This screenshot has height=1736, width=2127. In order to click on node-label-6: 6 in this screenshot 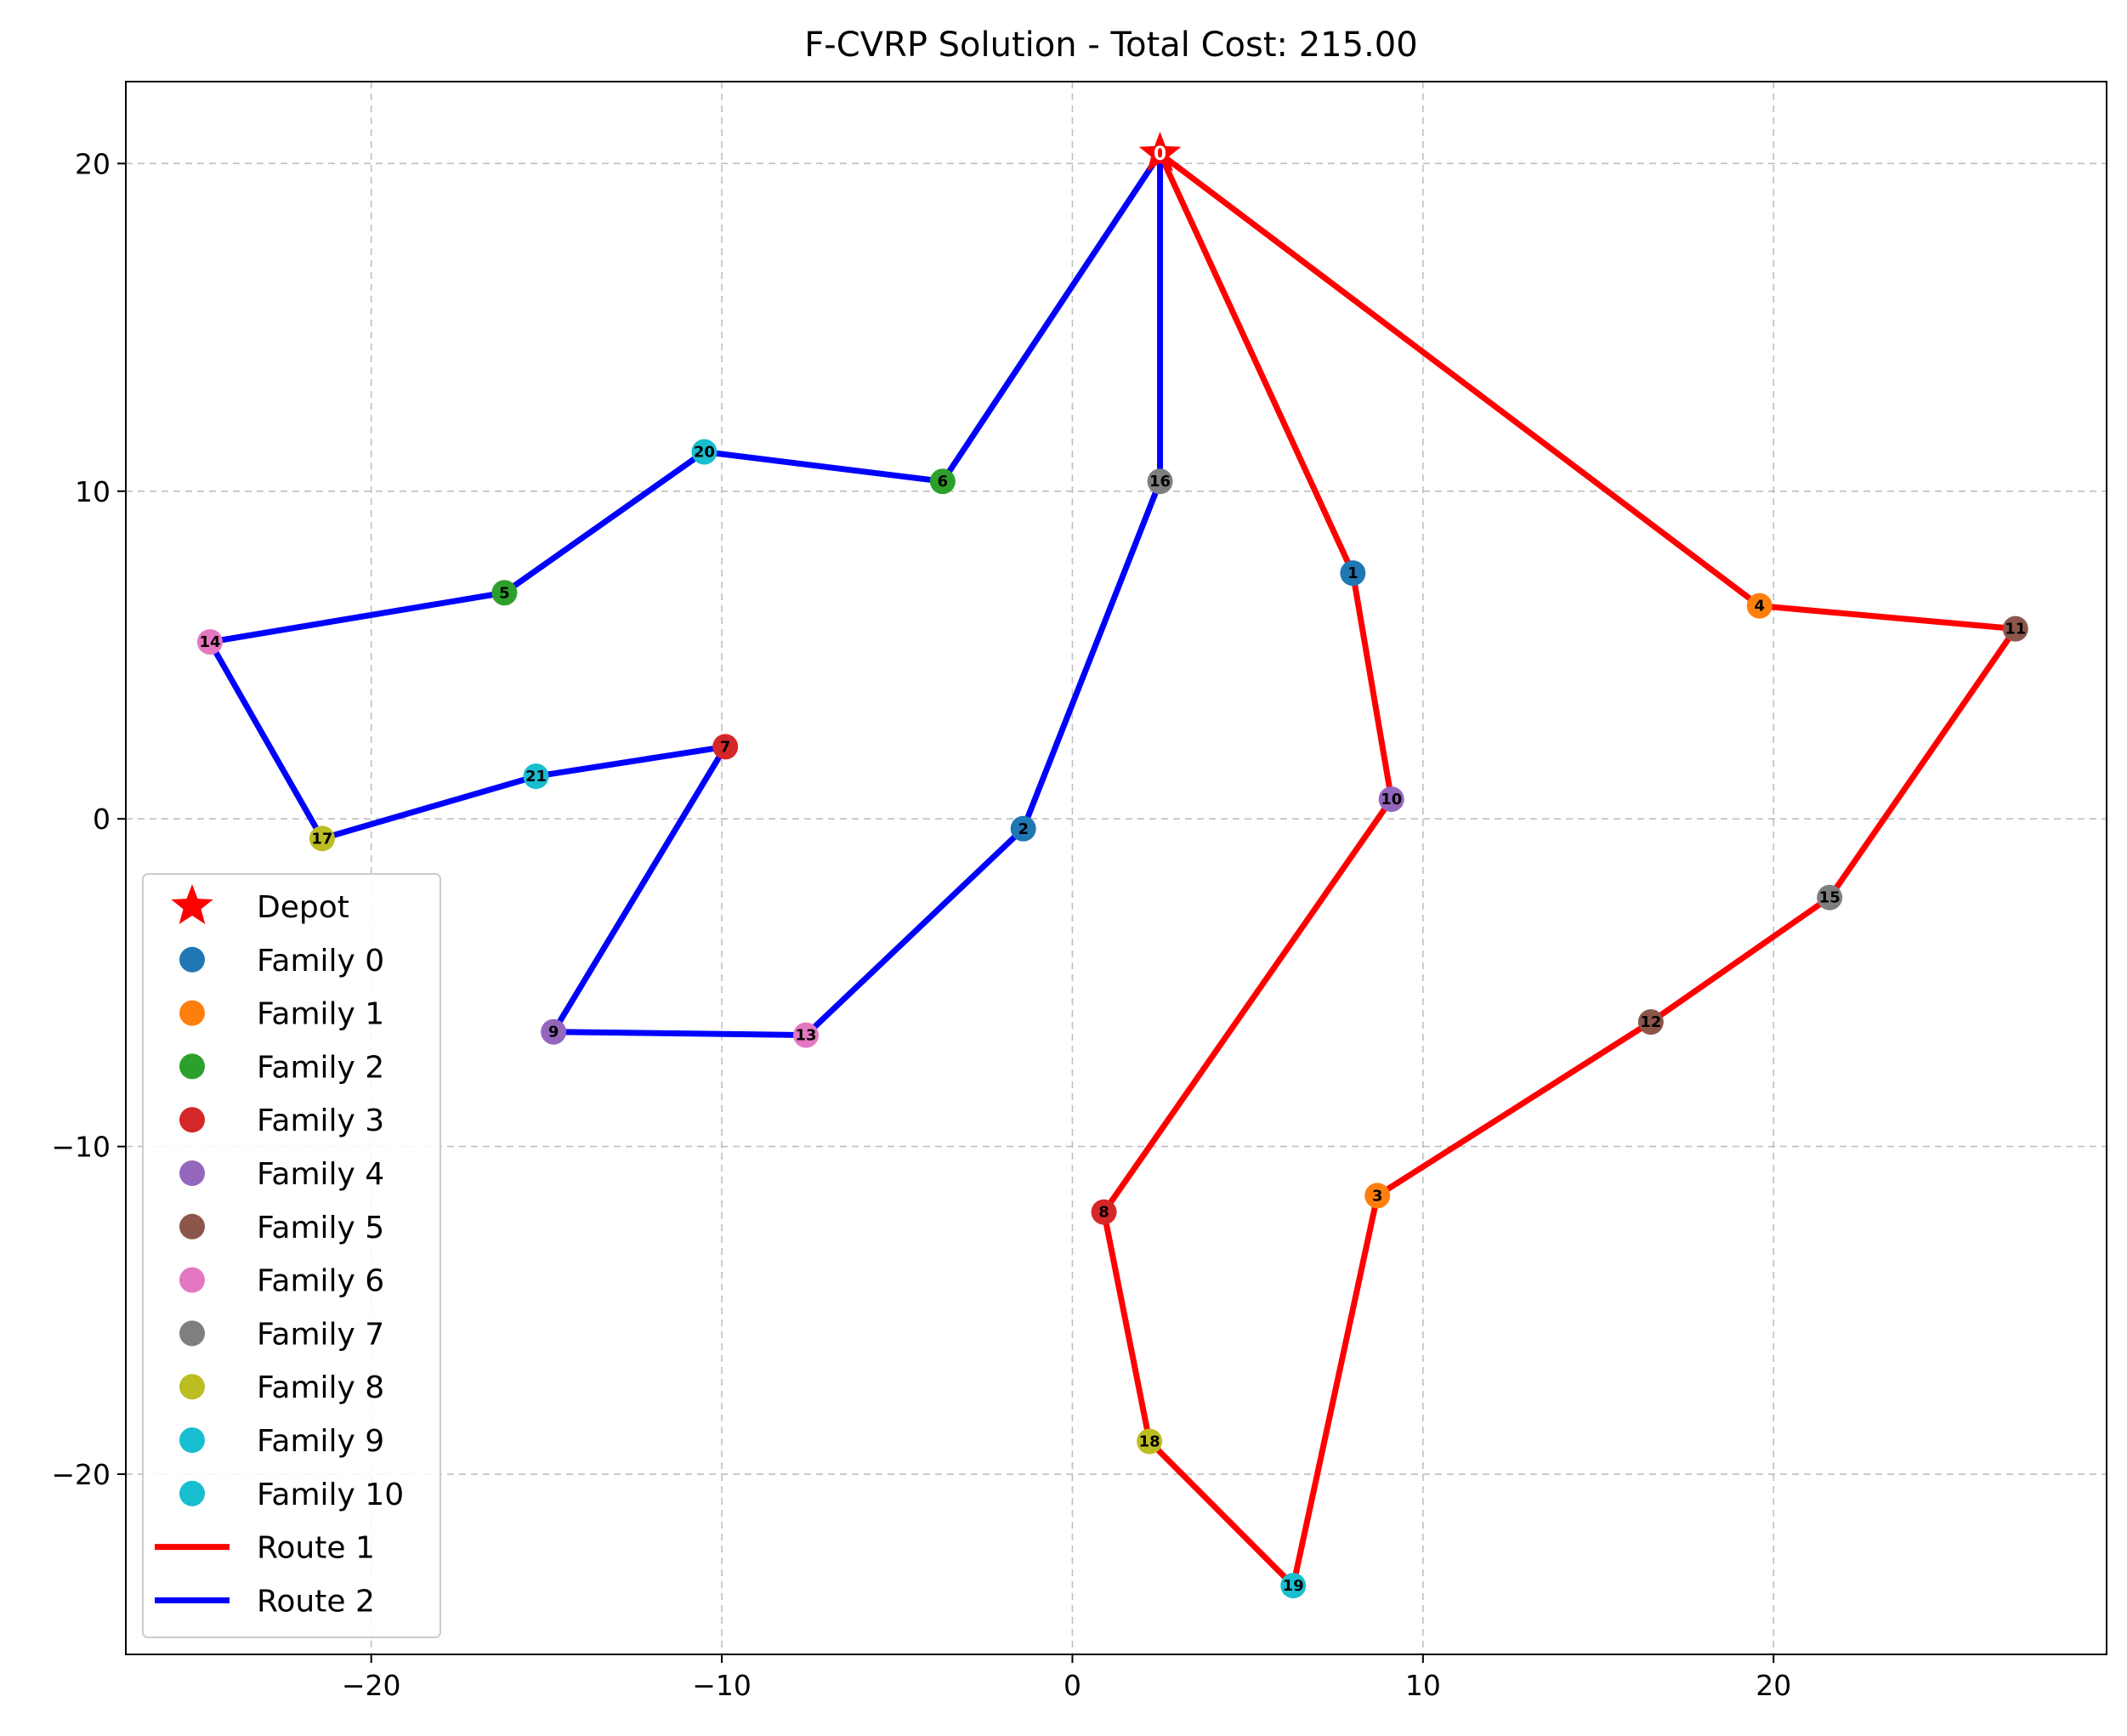, I will do `click(944, 482)`.